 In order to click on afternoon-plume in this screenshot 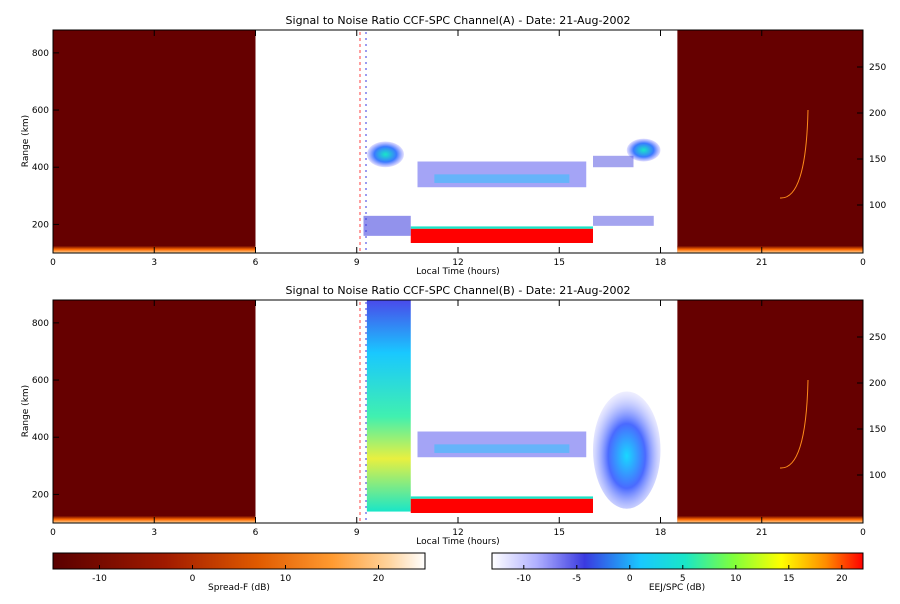, I will do `click(627, 450)`.